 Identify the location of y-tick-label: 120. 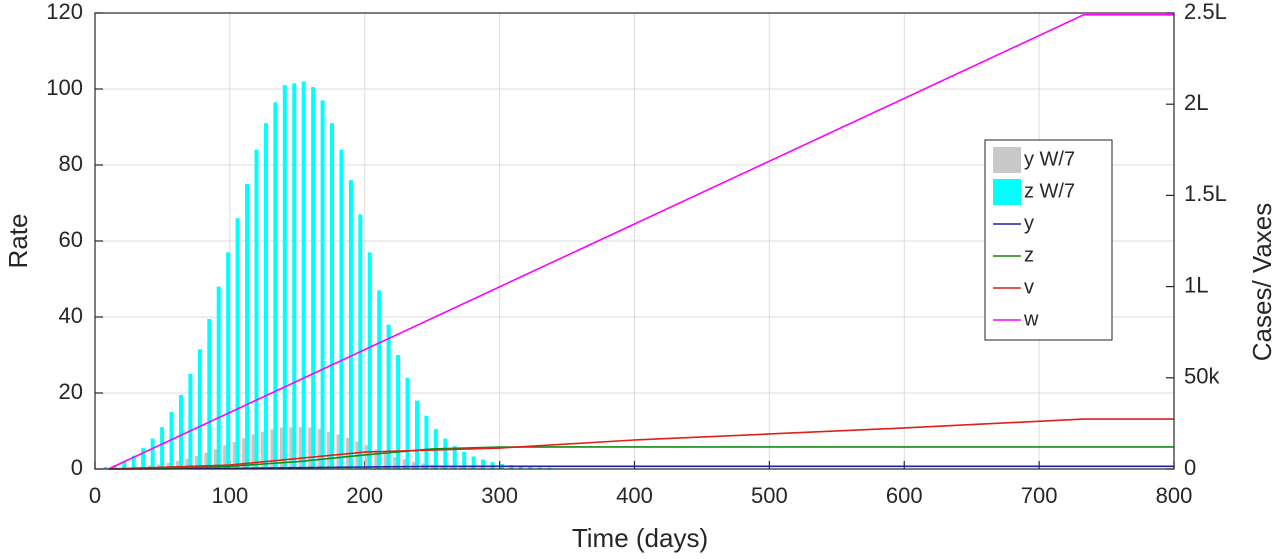
(64, 12).